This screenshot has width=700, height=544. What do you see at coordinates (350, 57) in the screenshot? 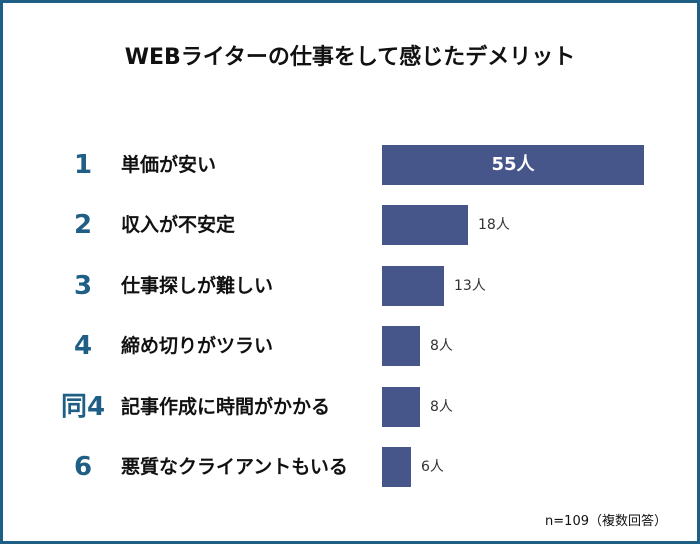
I see `chart-title: WEBライターの仕事をして感じたデメリット` at bounding box center [350, 57].